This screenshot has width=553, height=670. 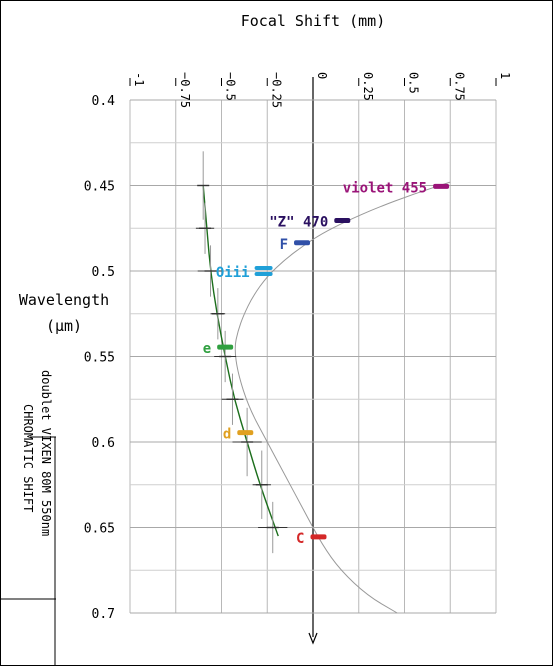 What do you see at coordinates (233, 273) in the screenshot?
I see `annotation-label: Oiii` at bounding box center [233, 273].